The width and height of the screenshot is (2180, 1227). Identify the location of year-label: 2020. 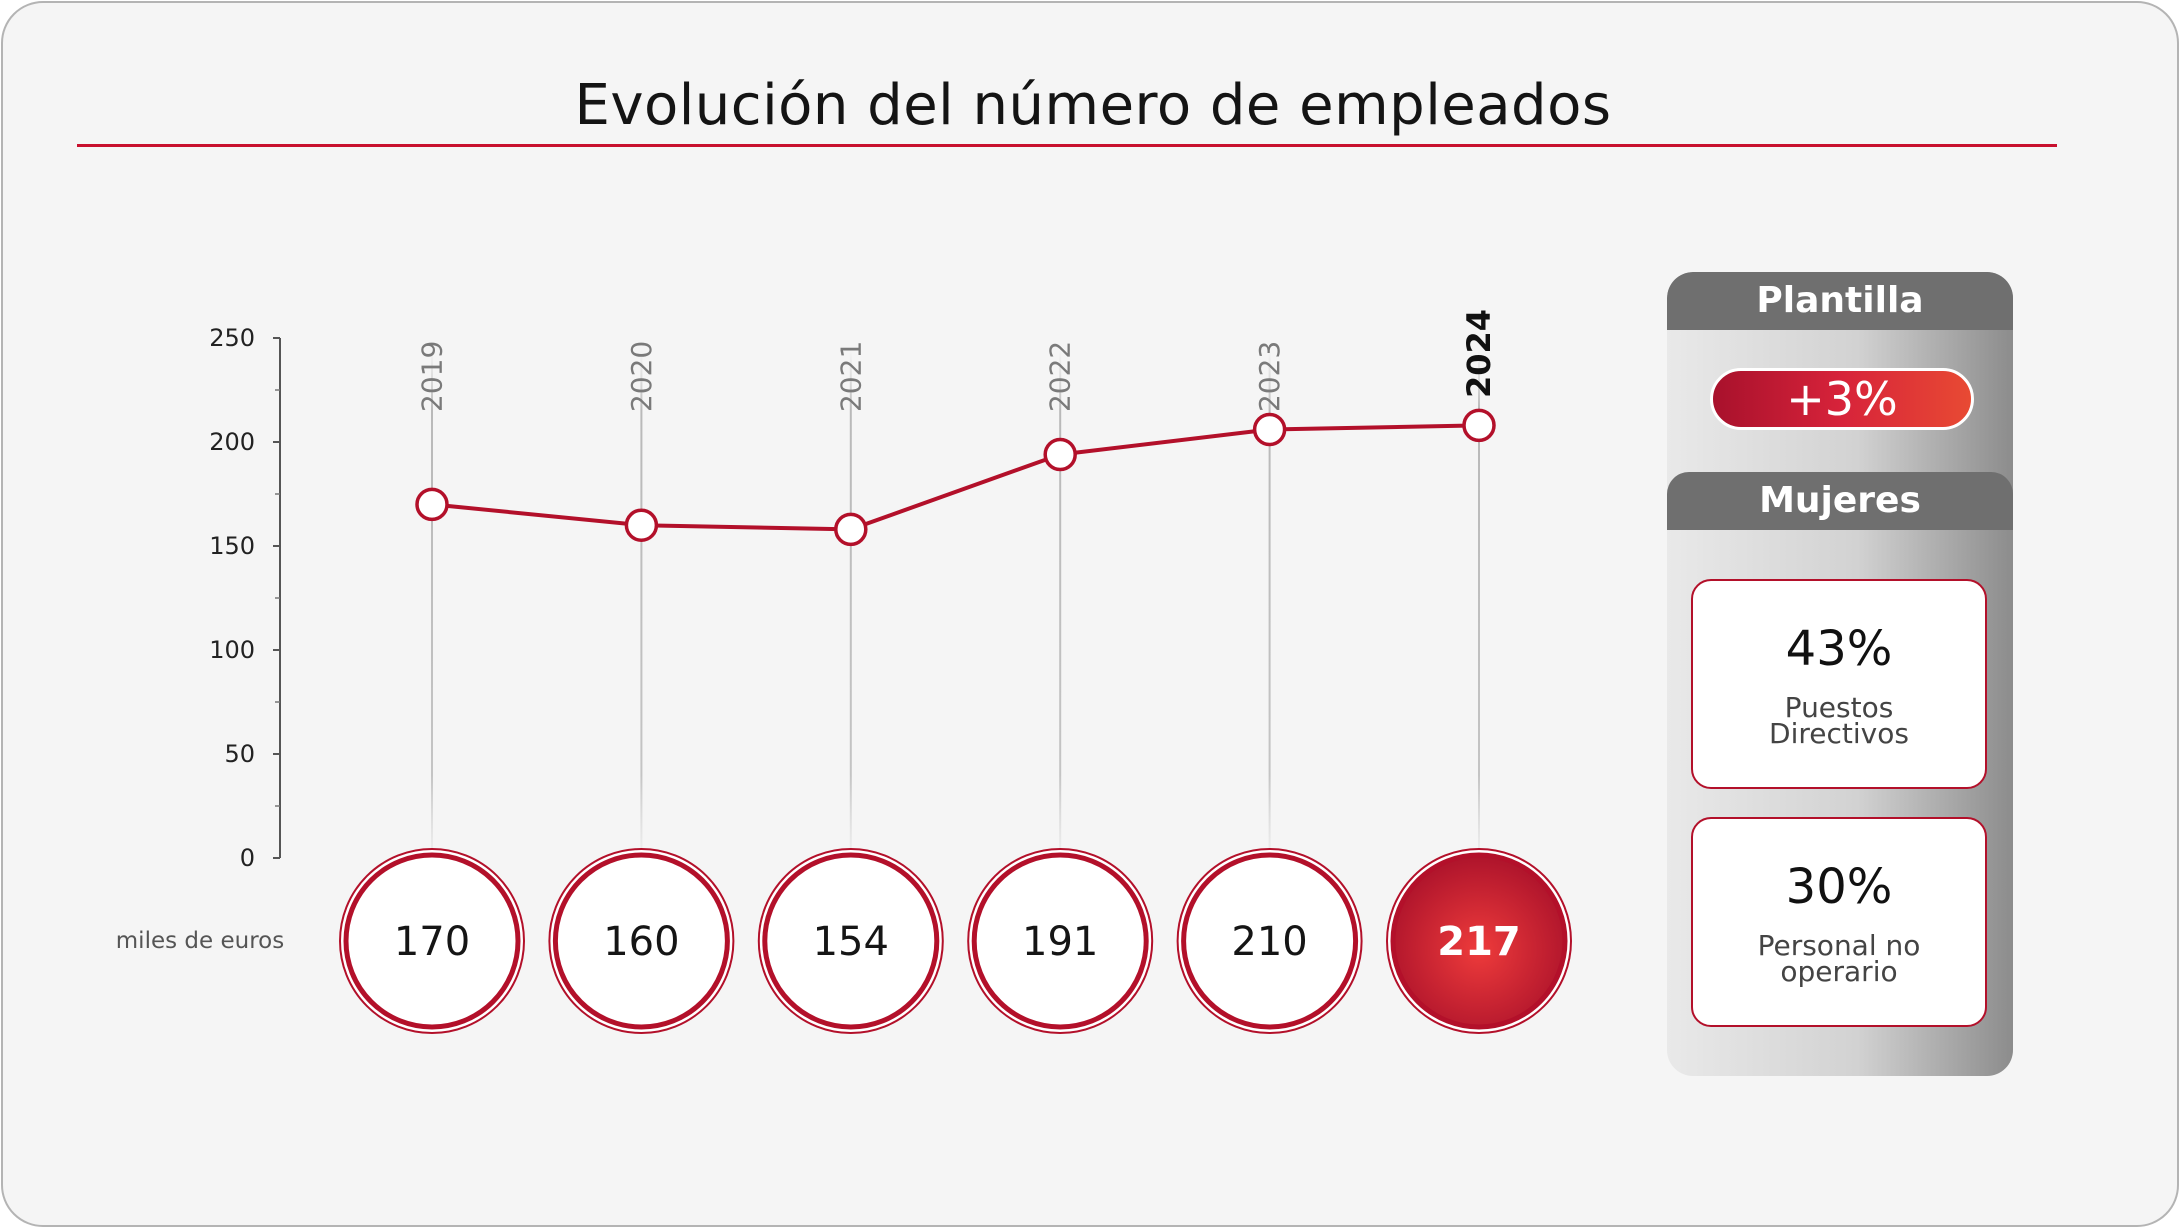
(641, 376).